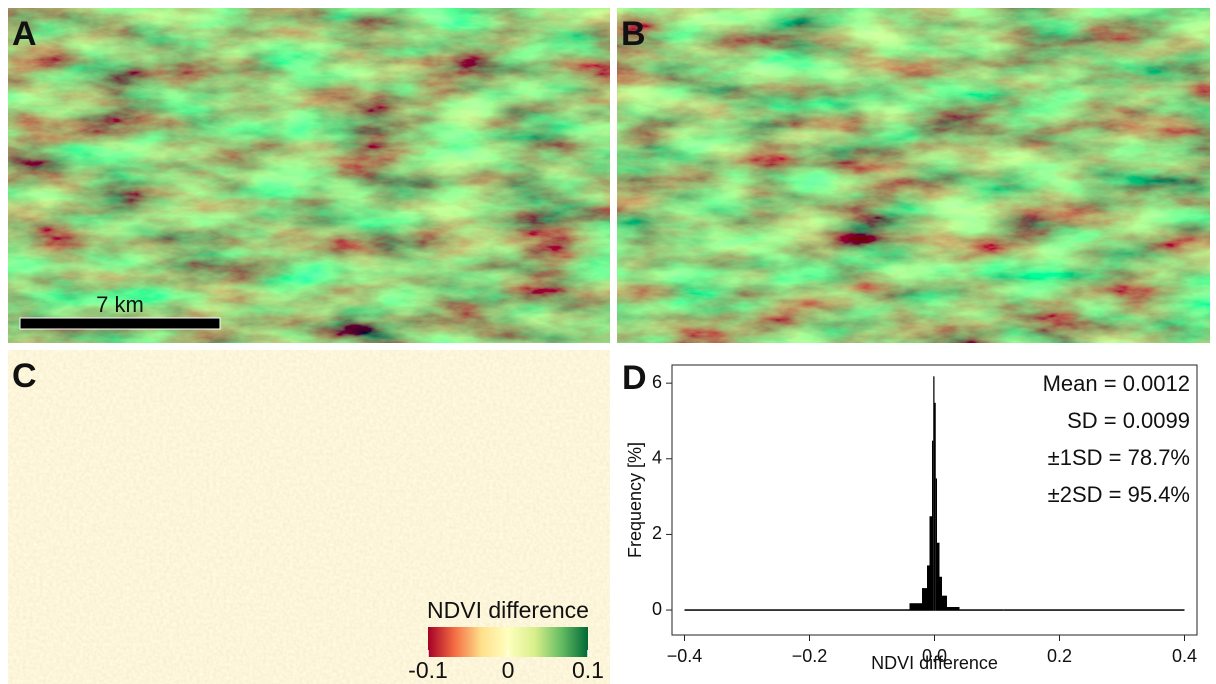 This screenshot has height=684, width=1216. What do you see at coordinates (1119, 457) in the screenshot?
I see `annotation: ±1SD = 78.7%` at bounding box center [1119, 457].